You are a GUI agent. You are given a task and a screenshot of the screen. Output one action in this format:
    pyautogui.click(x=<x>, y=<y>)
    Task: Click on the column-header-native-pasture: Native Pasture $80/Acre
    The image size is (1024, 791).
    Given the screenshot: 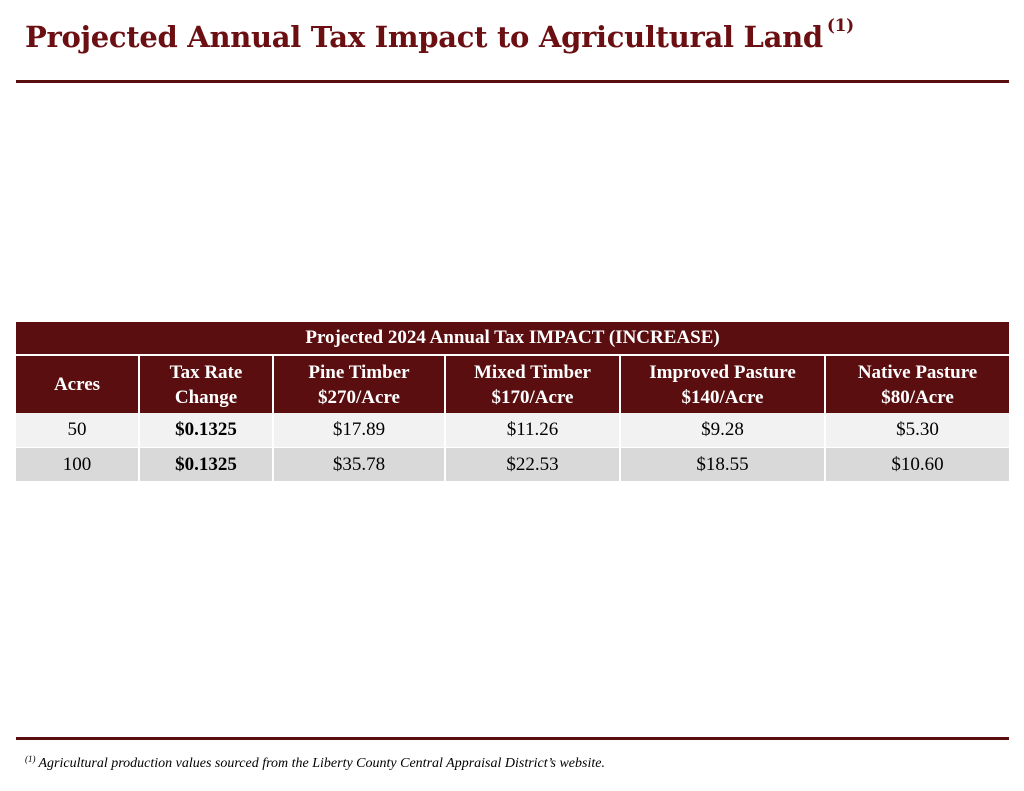 What is the action you would take?
    pyautogui.click(x=917, y=384)
    